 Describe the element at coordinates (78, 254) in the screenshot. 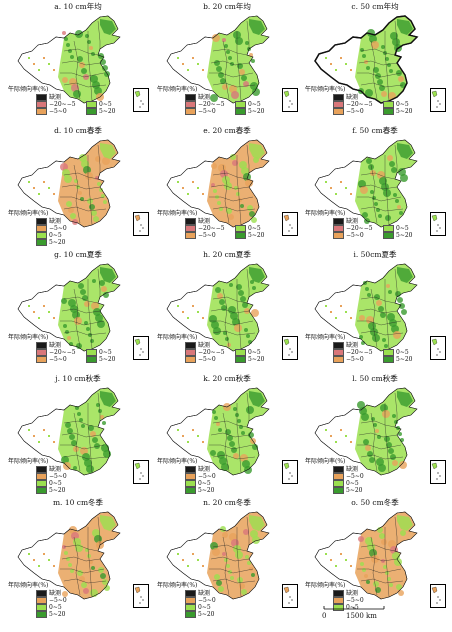

I see `panel-title: g. 10 cm夏季` at that location.